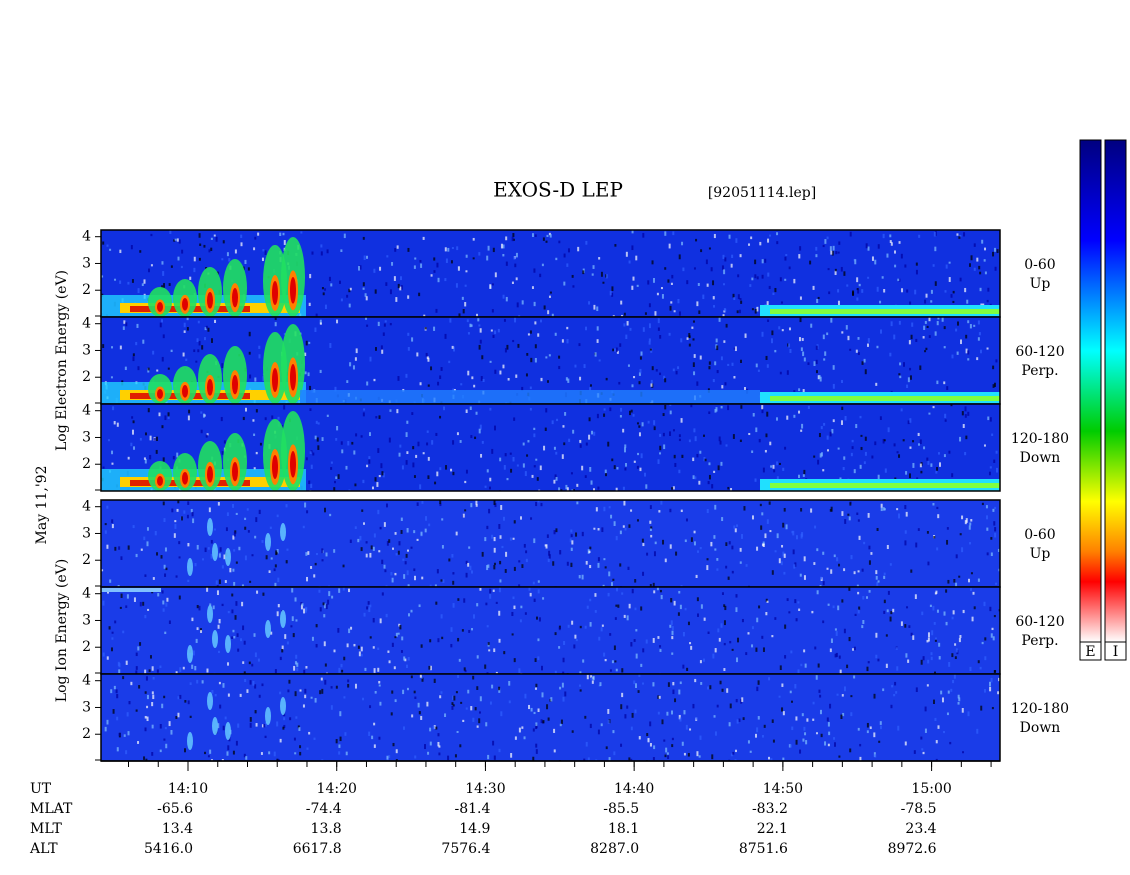 Image resolution: width=1130 pixels, height=875 pixels. I want to click on colorbar, so click(1115, 391).